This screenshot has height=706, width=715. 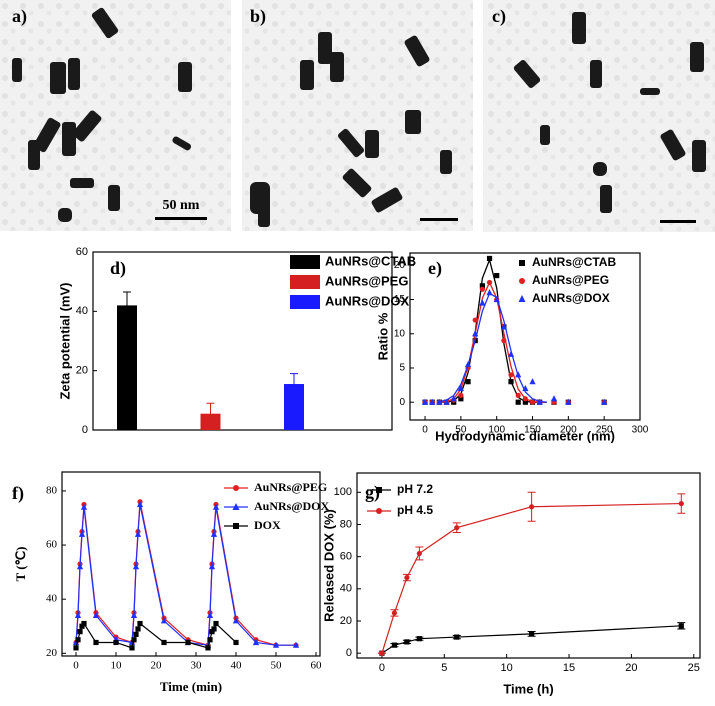 I want to click on x-axis-label: Time (h), so click(x=528, y=688).